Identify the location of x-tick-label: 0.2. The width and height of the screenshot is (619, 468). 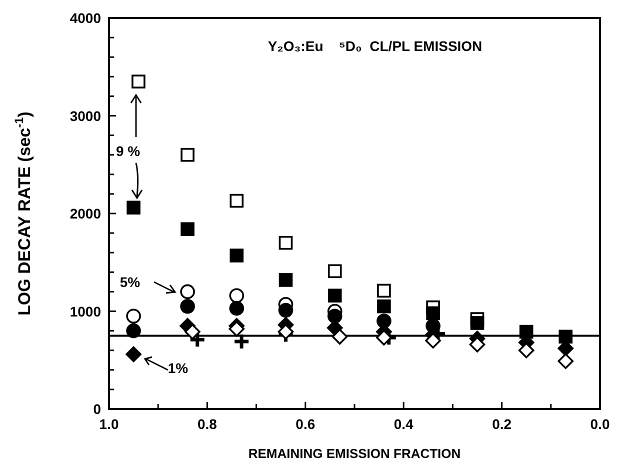
(502, 424).